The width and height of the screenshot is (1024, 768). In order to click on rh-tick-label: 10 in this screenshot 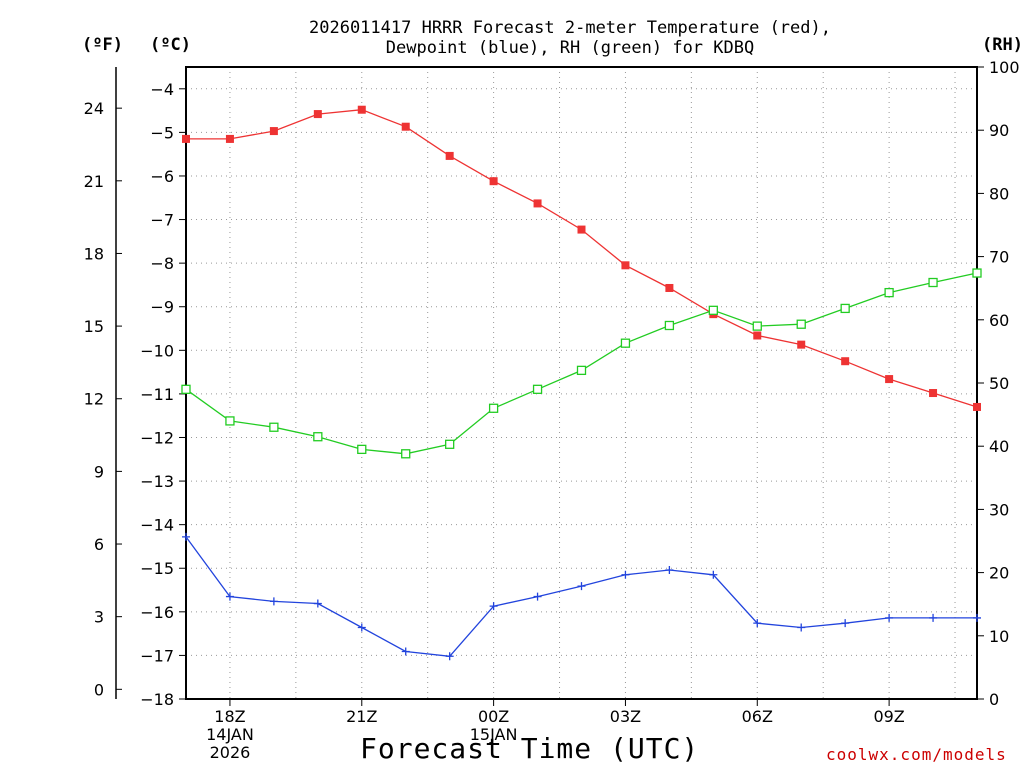, I will do `click(999, 636)`.